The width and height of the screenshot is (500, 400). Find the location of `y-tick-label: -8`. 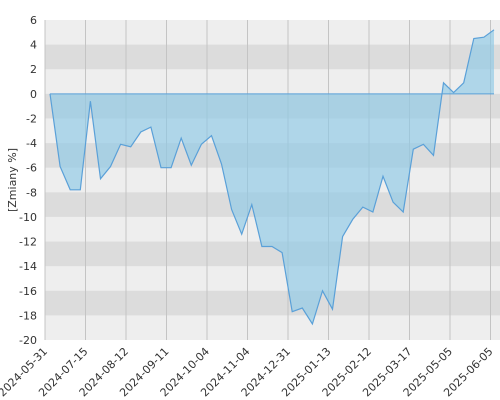

y-tick-label: -8 is located at coordinates (31, 192).